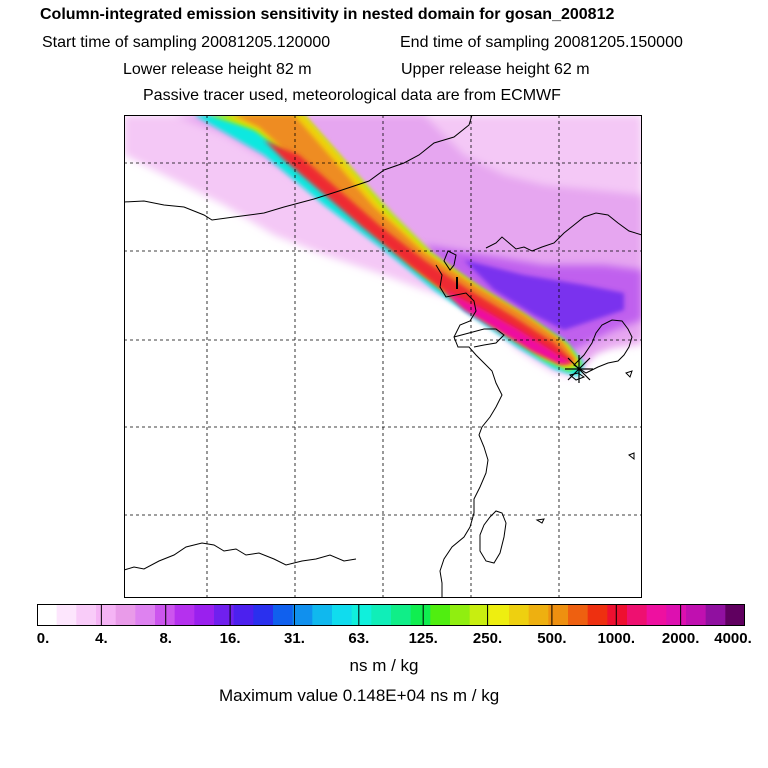 Image resolution: width=768 pixels, height=768 pixels. What do you see at coordinates (552, 638) in the screenshot?
I see `colorbar-tick-label: 500.` at bounding box center [552, 638].